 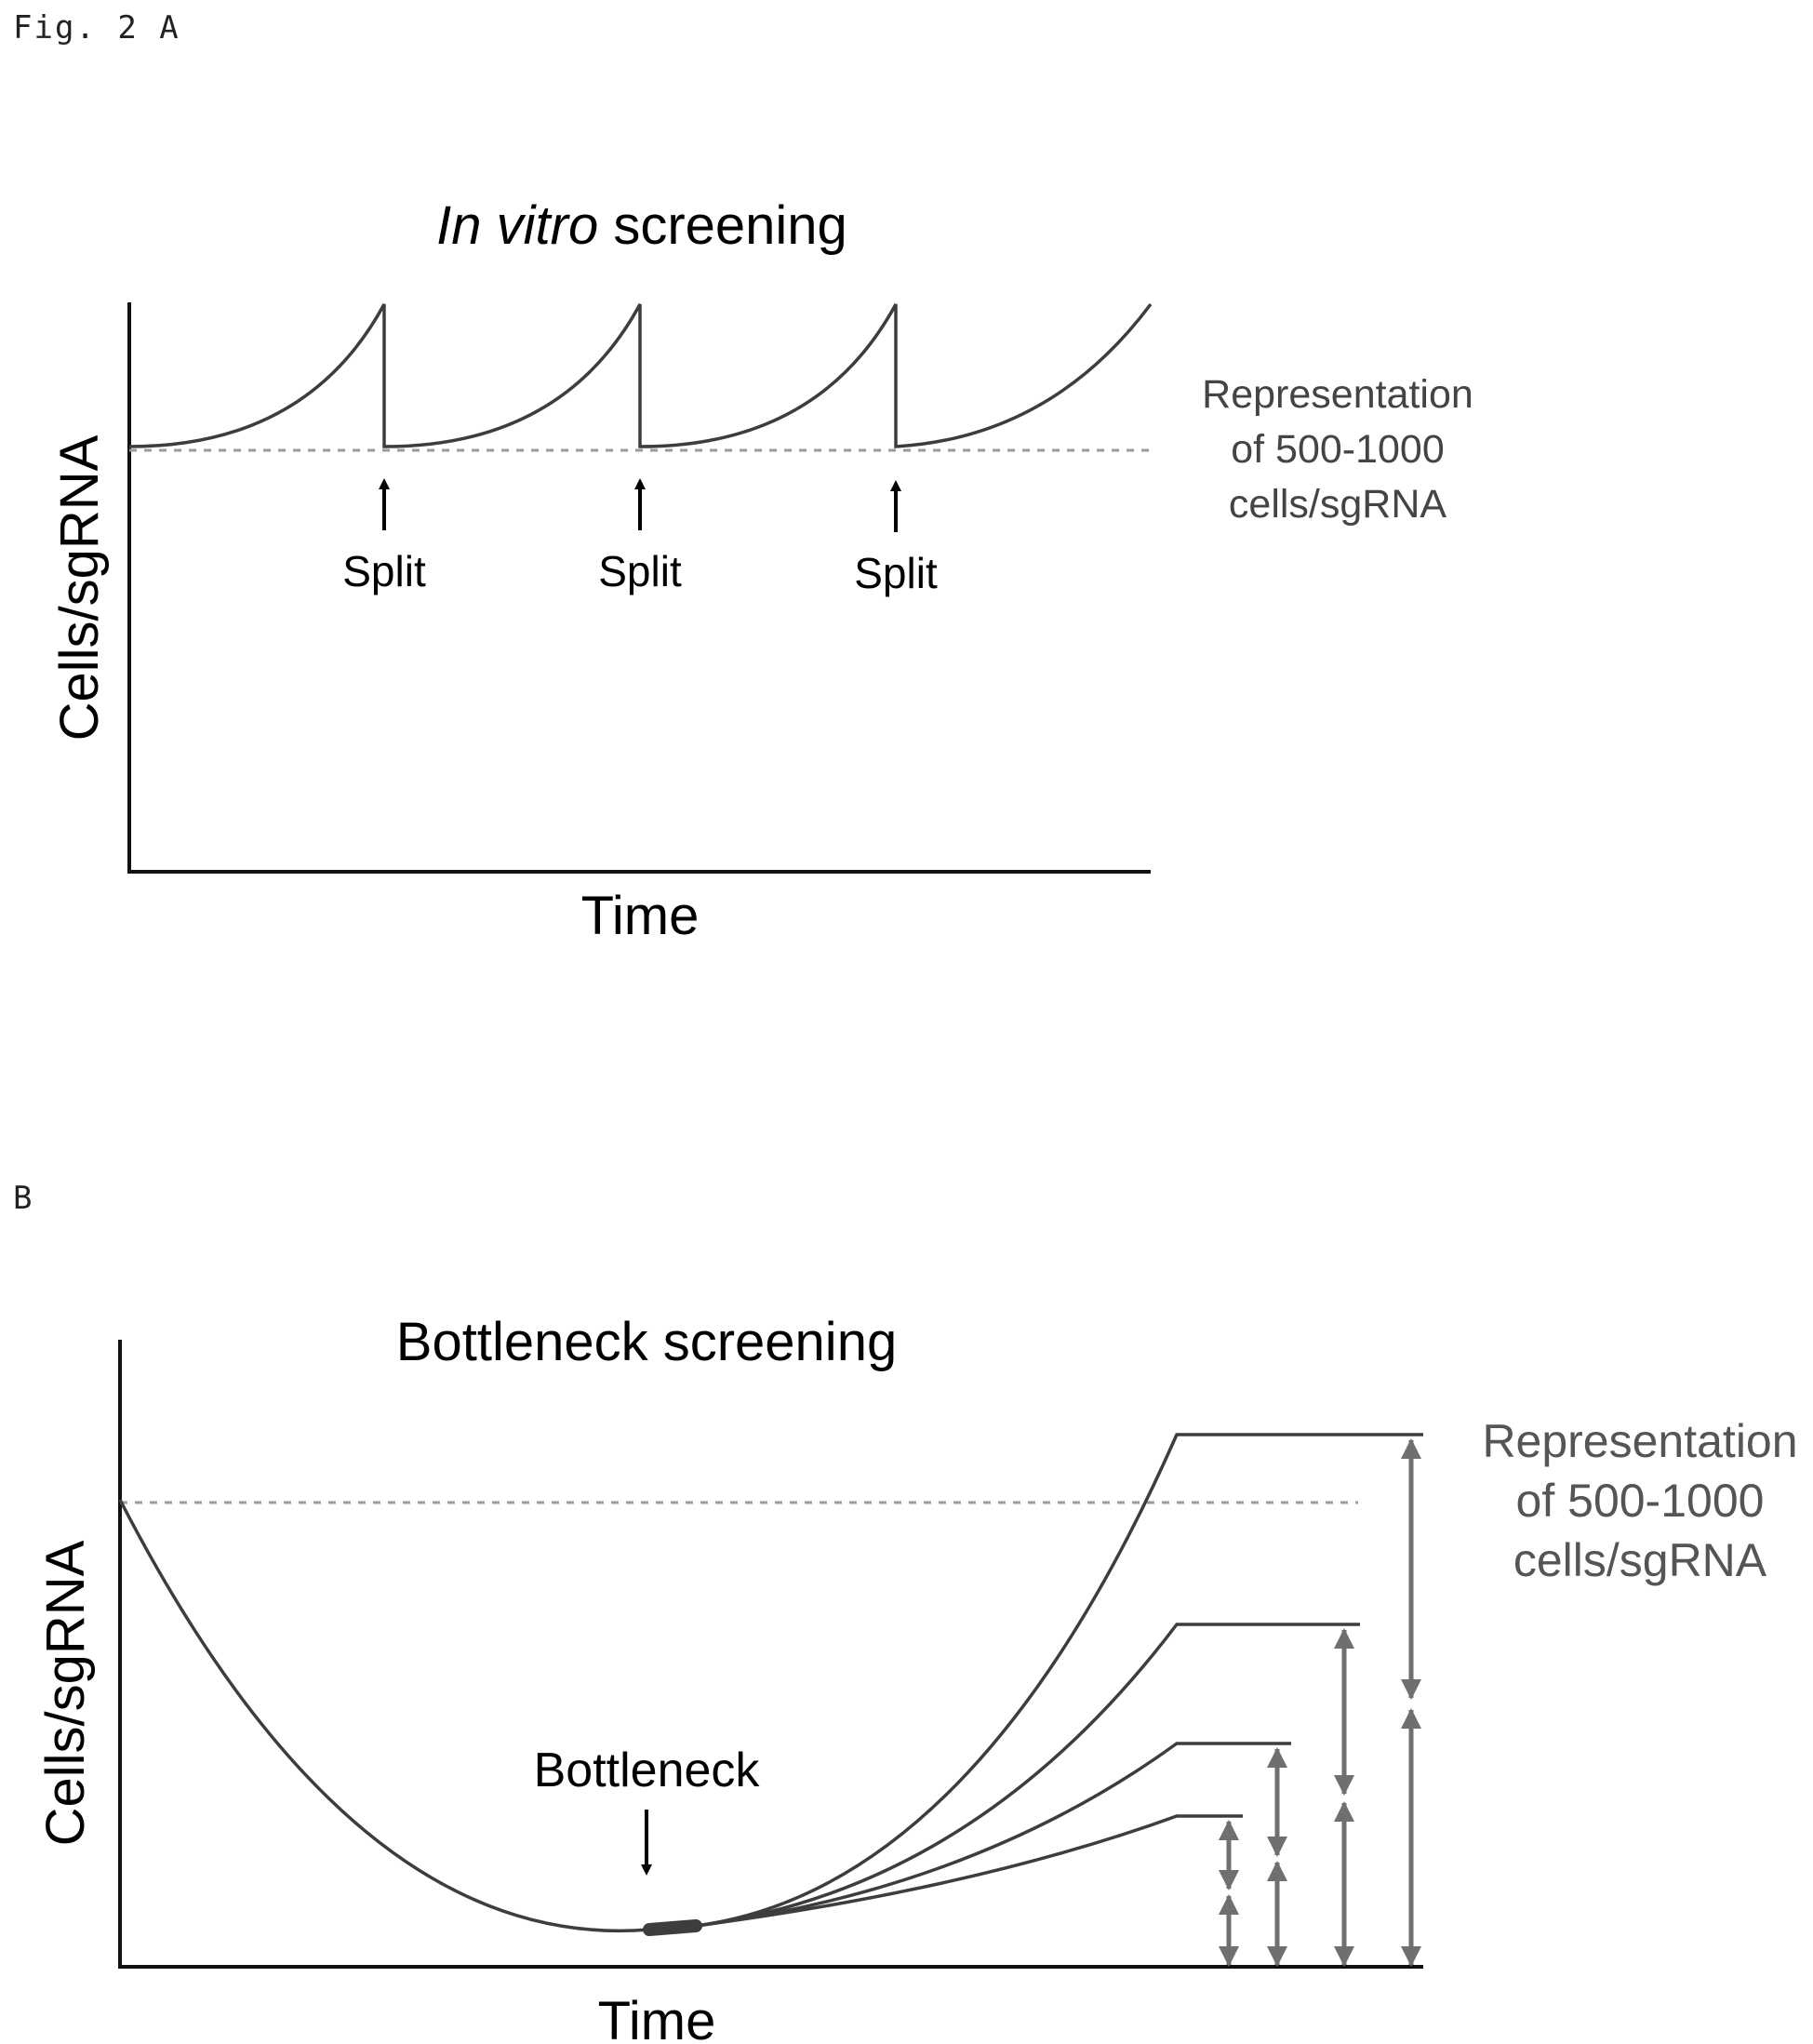 What do you see at coordinates (65, 1693) in the screenshot?
I see `panel-b-y-label: Cells/sgRNA` at bounding box center [65, 1693].